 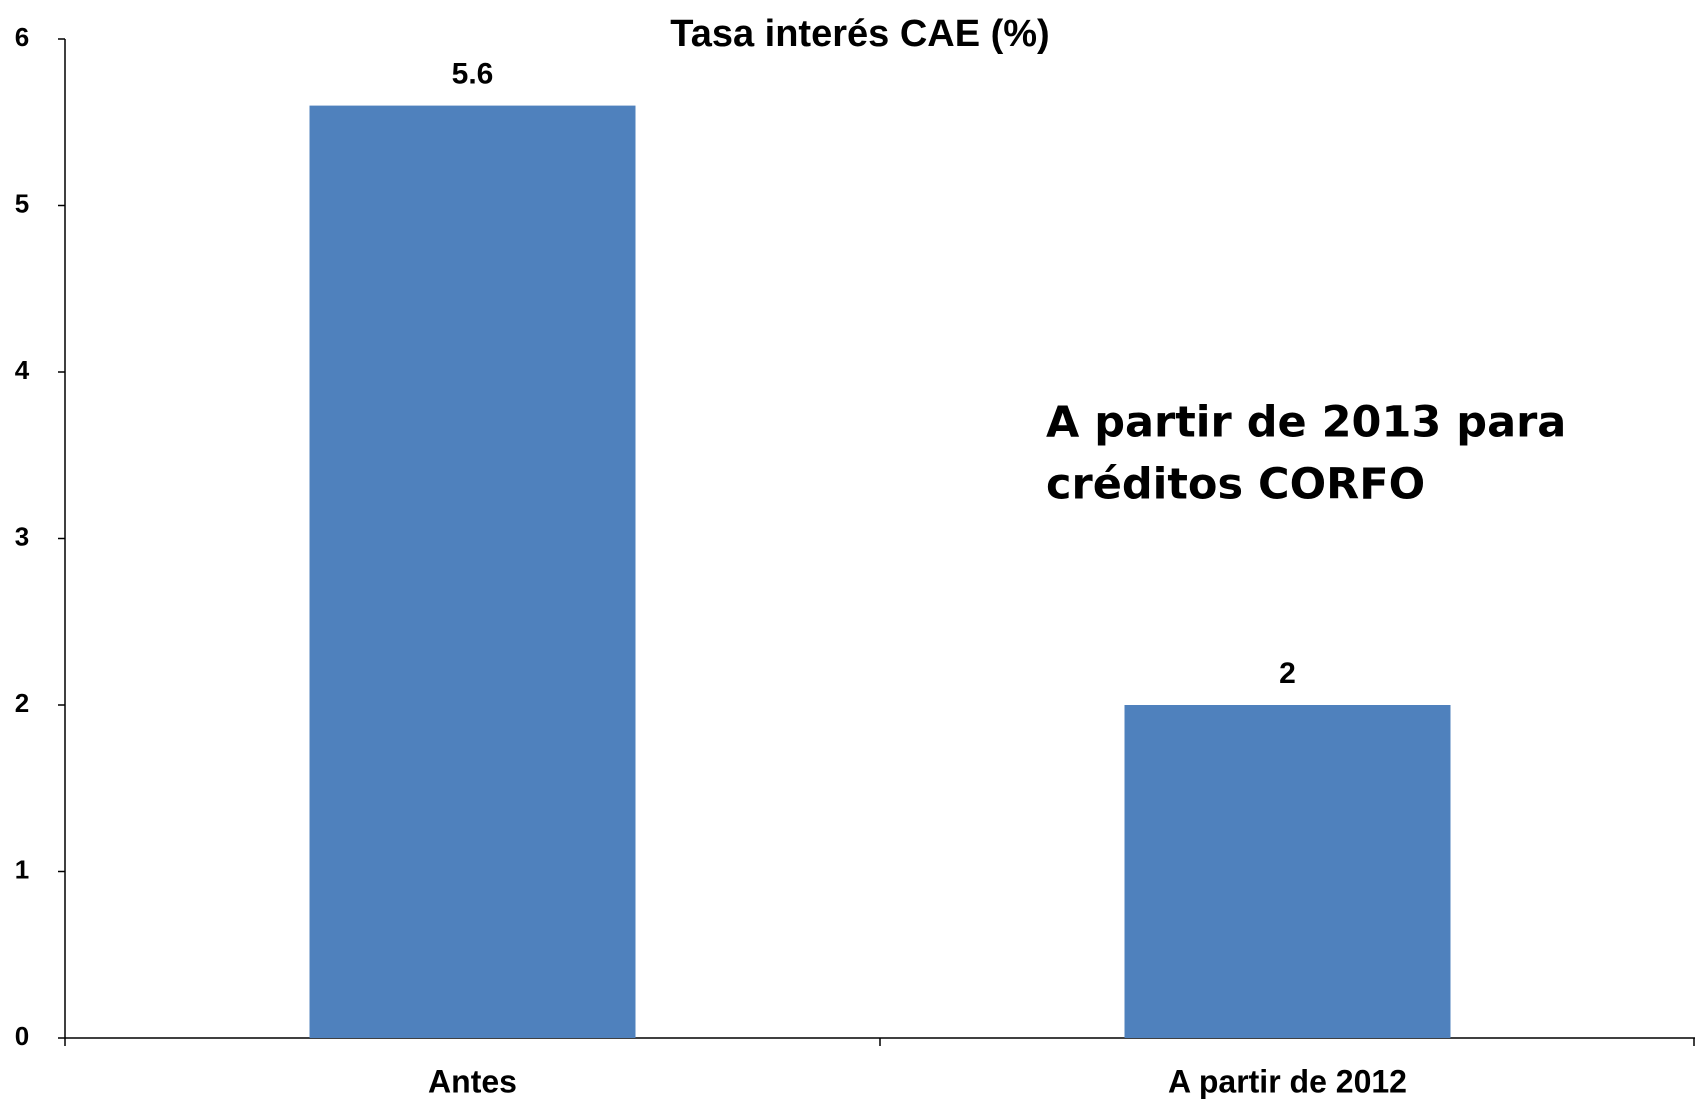 What do you see at coordinates (472, 1081) in the screenshot?
I see `x-tick-label: Antes` at bounding box center [472, 1081].